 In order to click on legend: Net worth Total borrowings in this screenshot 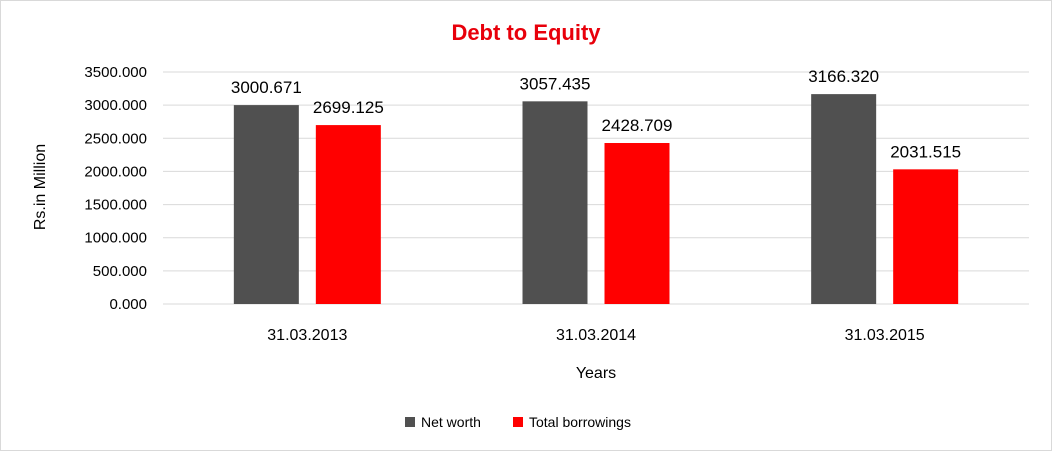, I will do `click(518, 422)`.